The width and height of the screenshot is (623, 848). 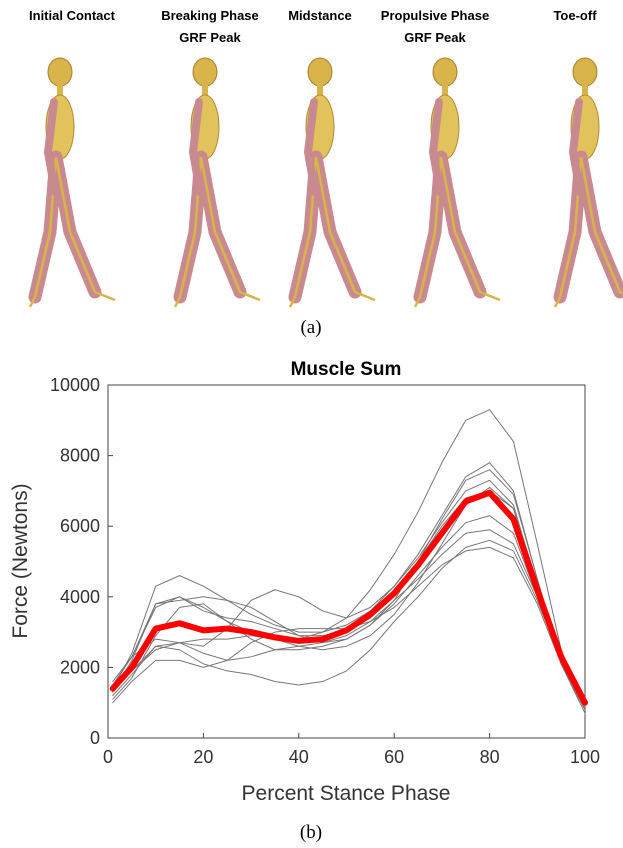 I want to click on phase-label: Initial Contact, so click(x=72, y=15).